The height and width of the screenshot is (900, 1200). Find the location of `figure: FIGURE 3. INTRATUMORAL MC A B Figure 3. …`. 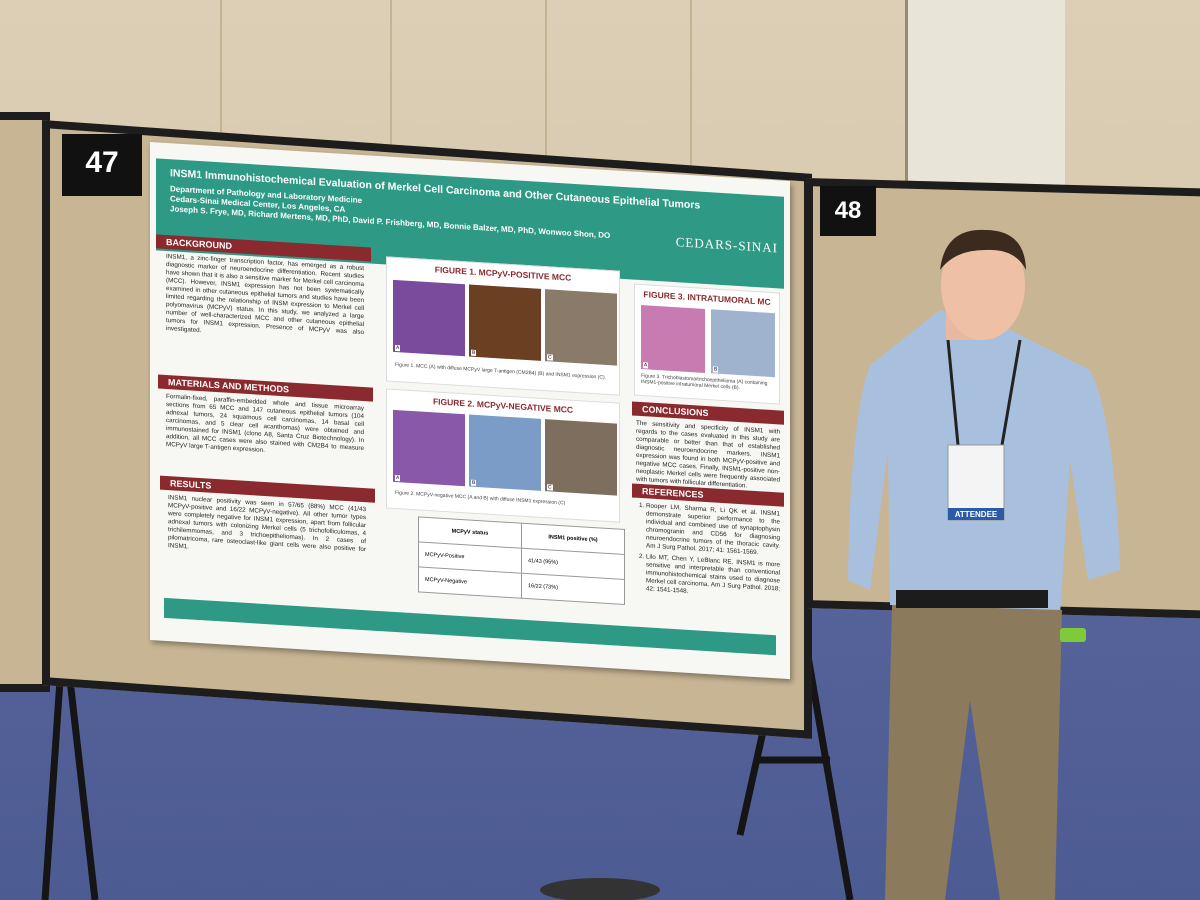

figure: FIGURE 3. INTRATUMORAL MC A B Figure 3. … is located at coordinates (707, 344).